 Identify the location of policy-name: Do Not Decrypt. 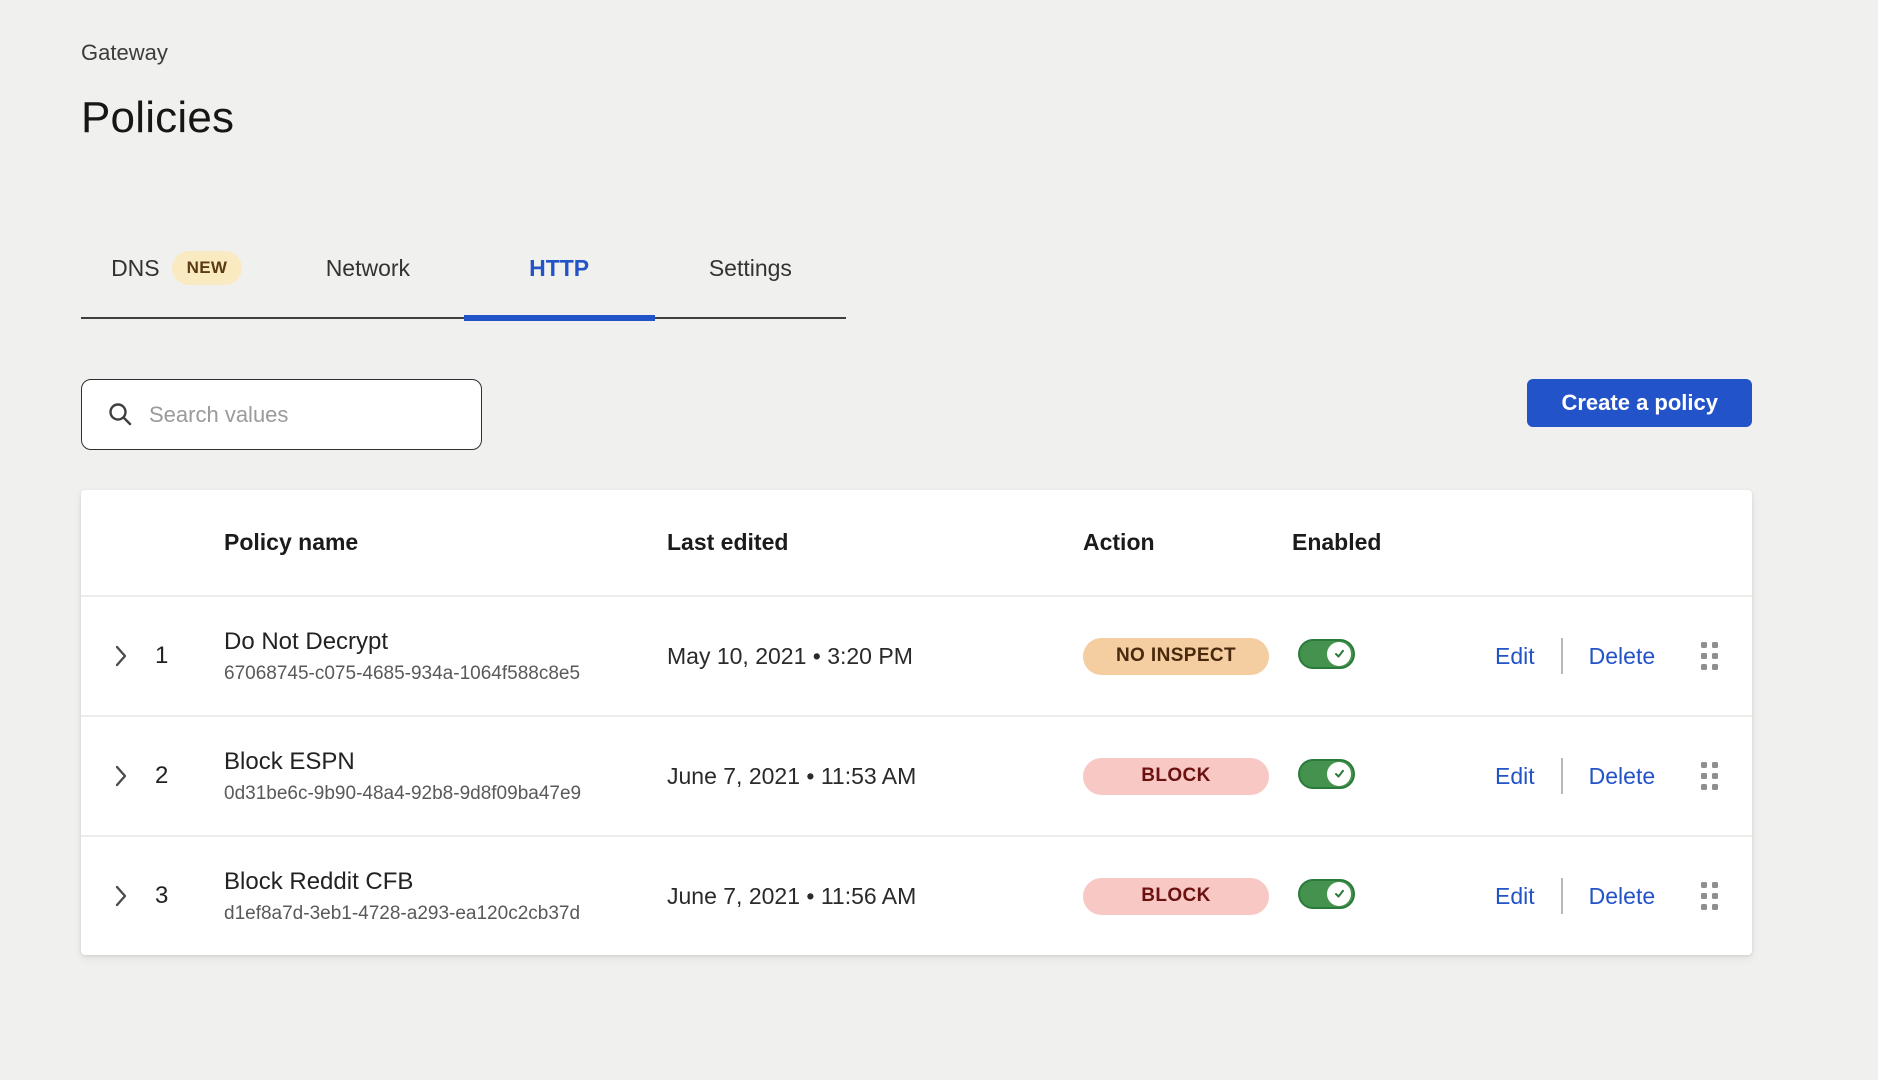
(306, 641).